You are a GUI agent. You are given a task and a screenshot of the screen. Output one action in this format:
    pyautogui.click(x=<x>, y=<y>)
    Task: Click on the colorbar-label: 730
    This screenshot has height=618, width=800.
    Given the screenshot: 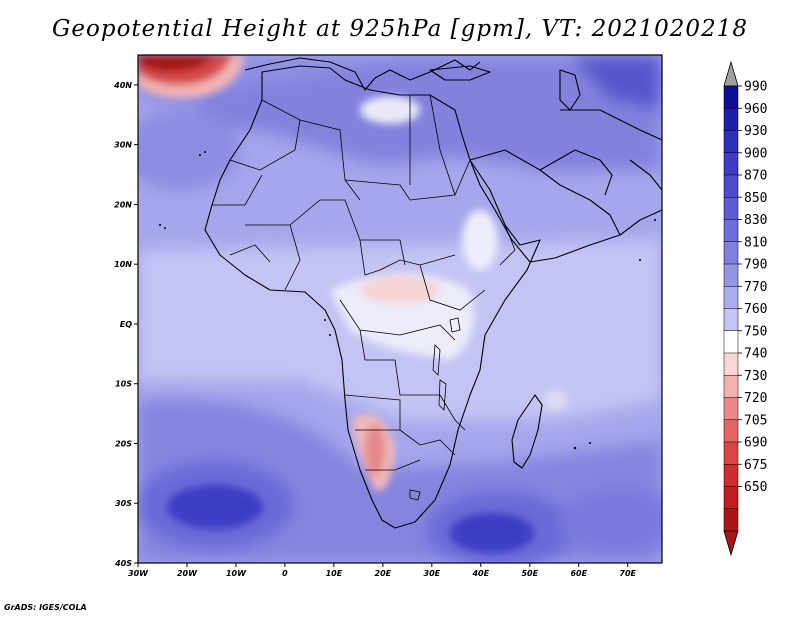 What is the action you would take?
    pyautogui.click(x=755, y=376)
    